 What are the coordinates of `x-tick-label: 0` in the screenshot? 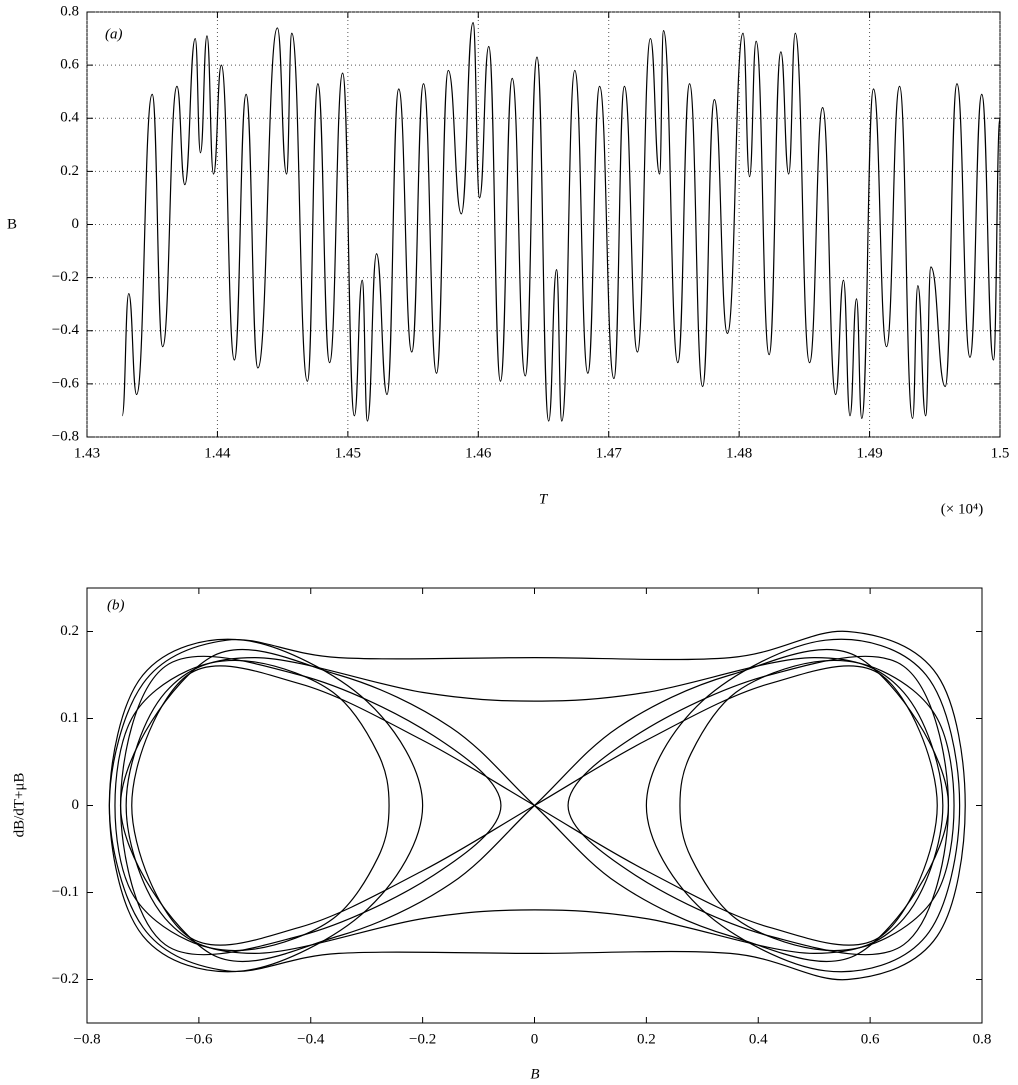 It's located at (535, 1039).